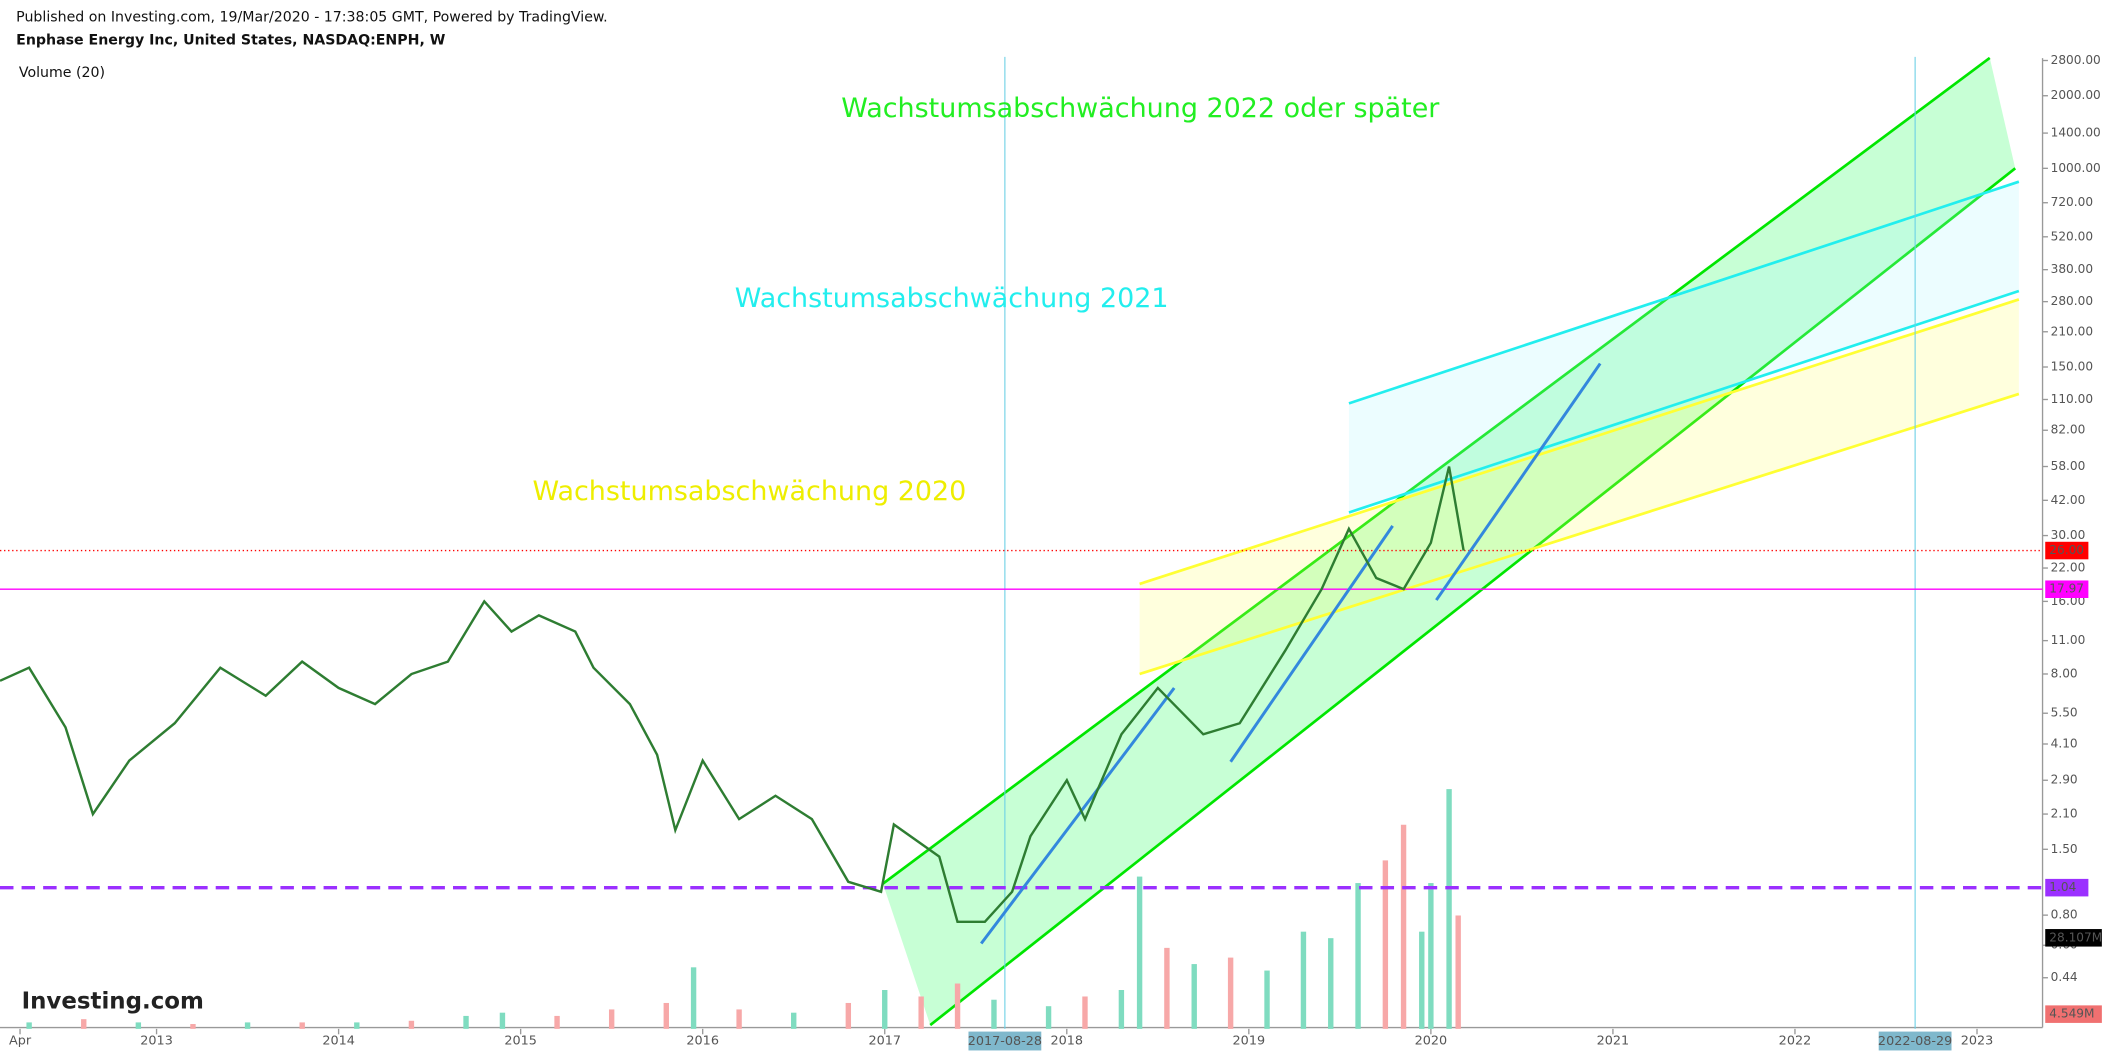 This screenshot has width=2114, height=1052. I want to click on volume-label: 28.107M, so click(2075, 937).